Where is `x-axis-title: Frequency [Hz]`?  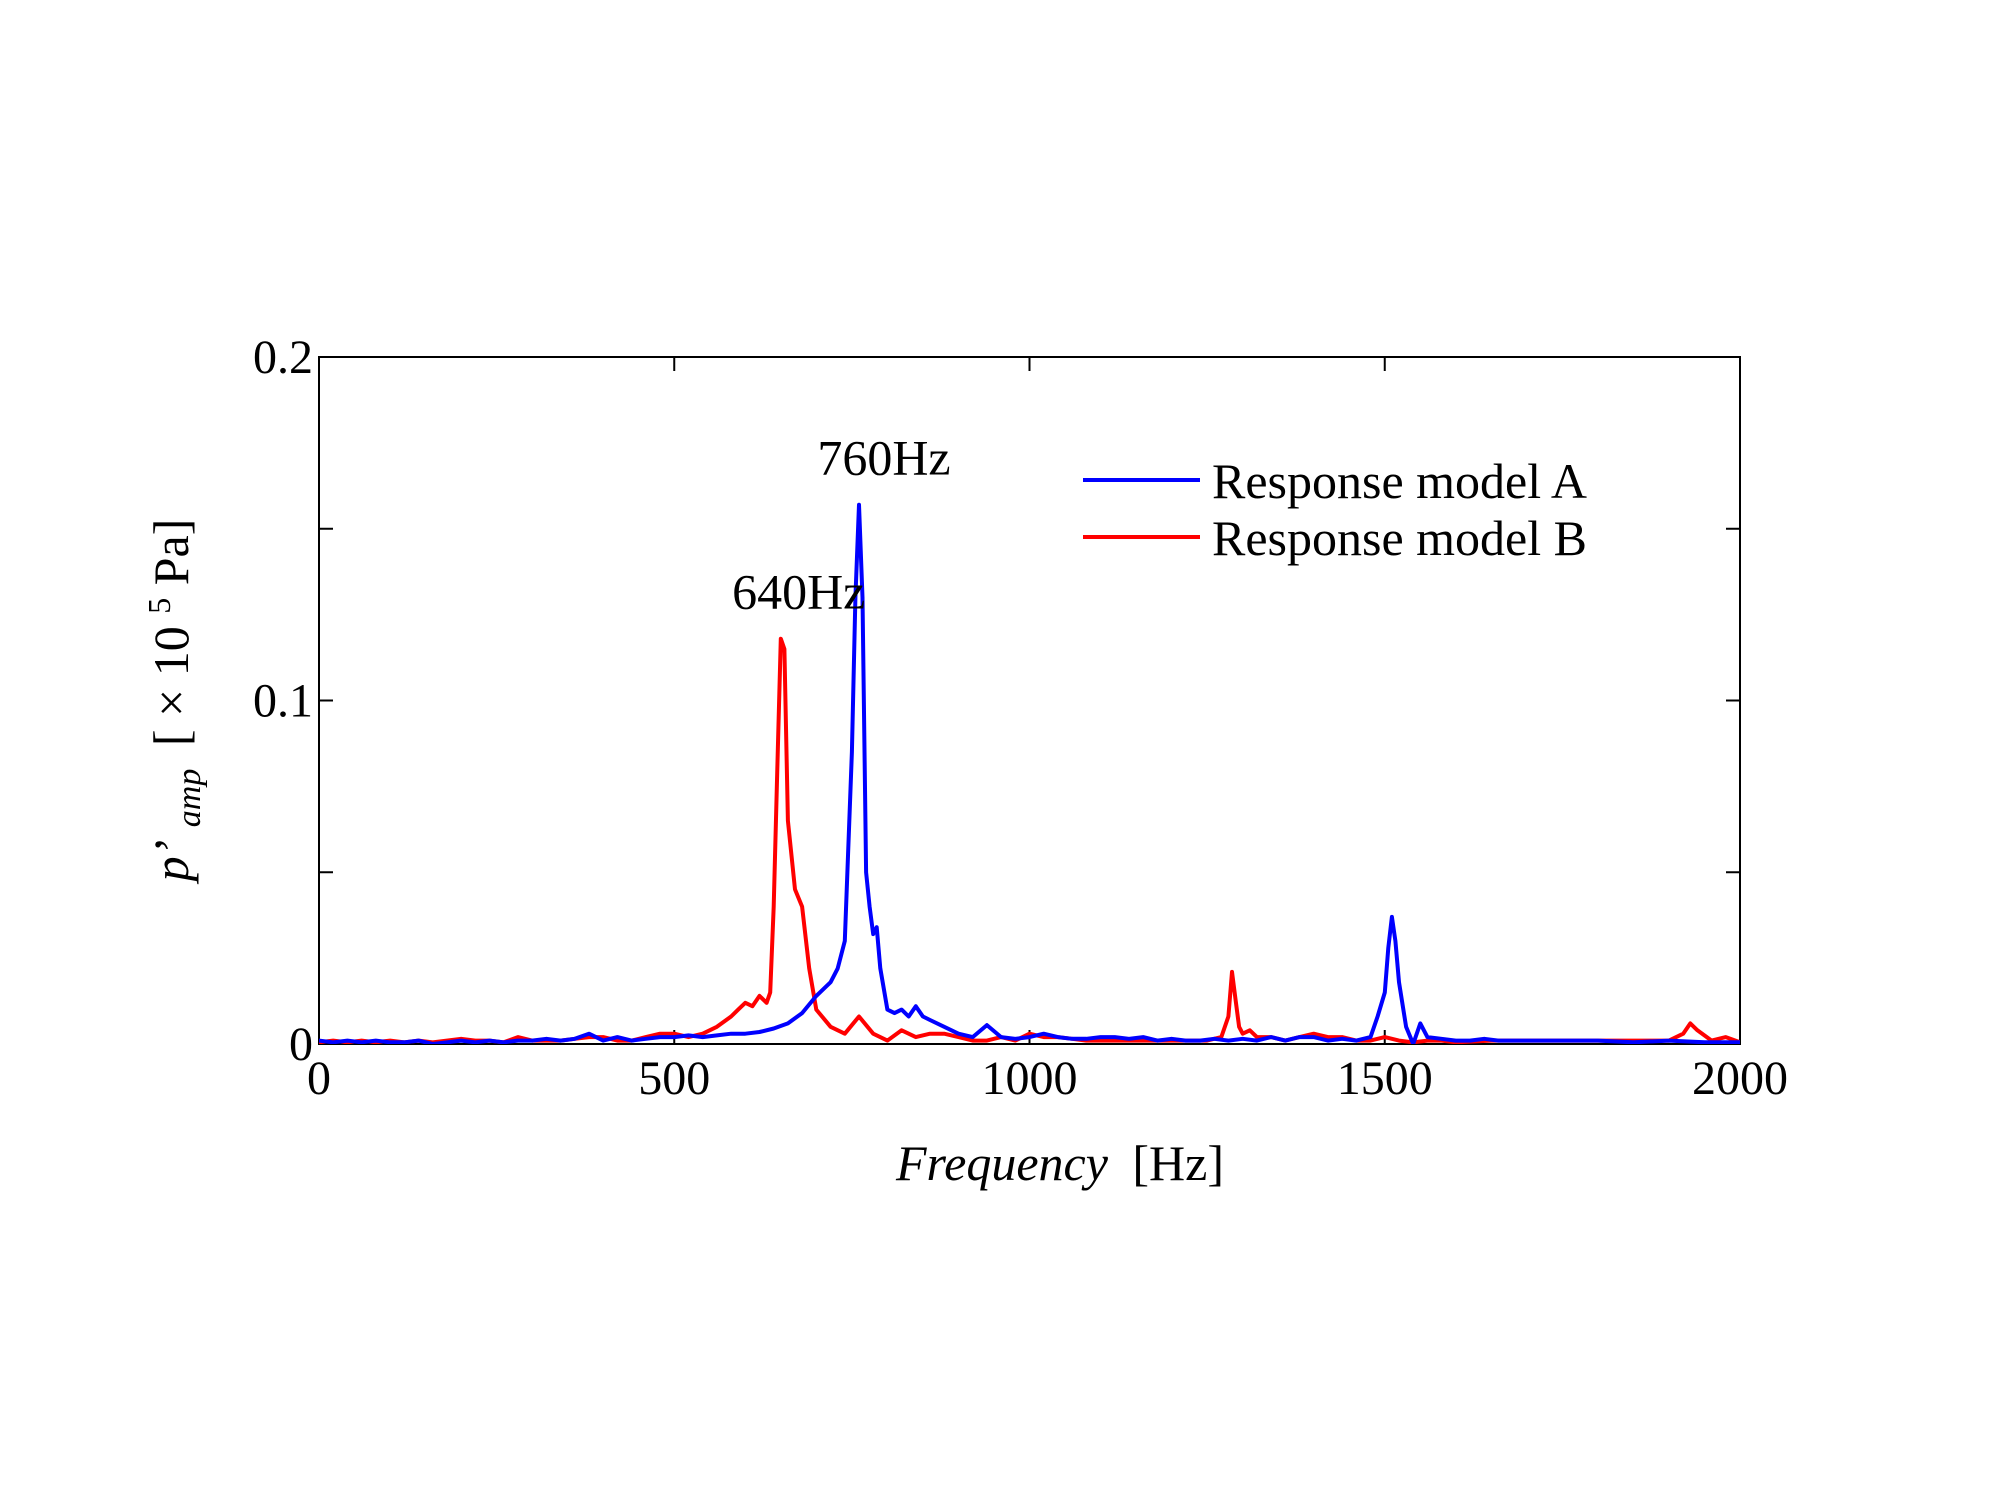 x-axis-title: Frequency [Hz] is located at coordinates (1059, 1163).